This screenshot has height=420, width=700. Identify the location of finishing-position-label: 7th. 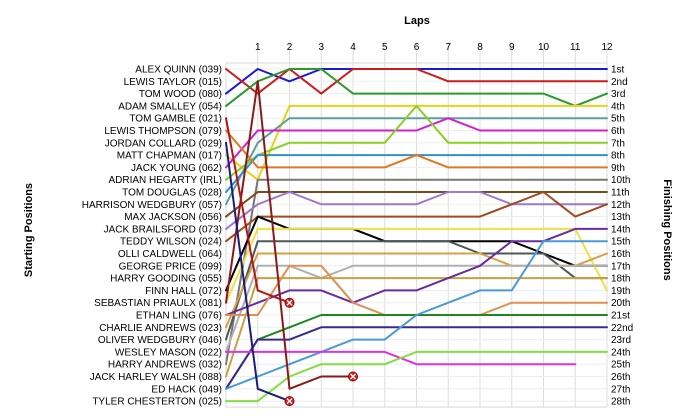
(618, 143).